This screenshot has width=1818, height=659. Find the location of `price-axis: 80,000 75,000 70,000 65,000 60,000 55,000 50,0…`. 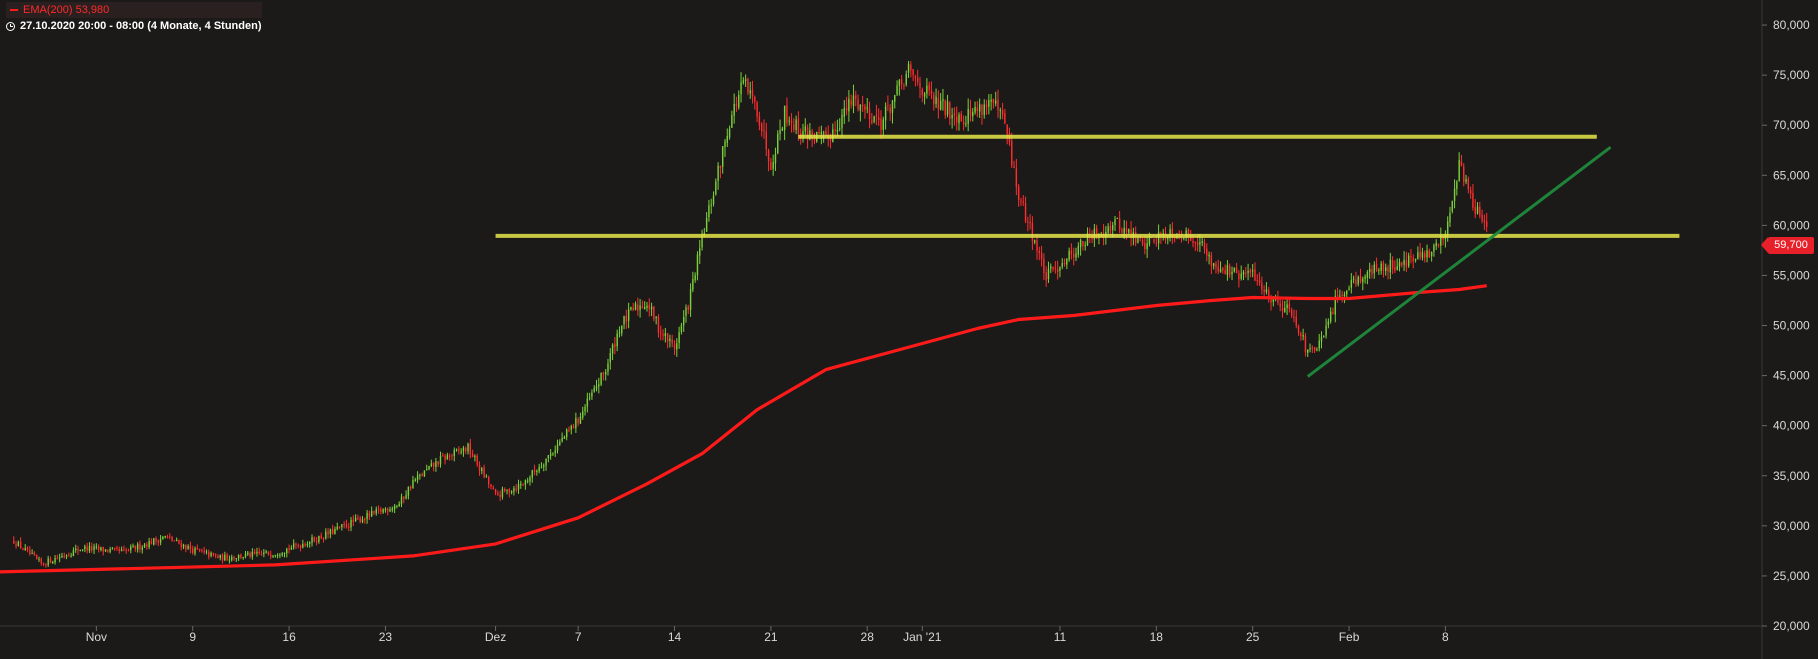

price-axis: 80,000 75,000 70,000 65,000 60,000 55,000 50,0… is located at coordinates (1786, 325).